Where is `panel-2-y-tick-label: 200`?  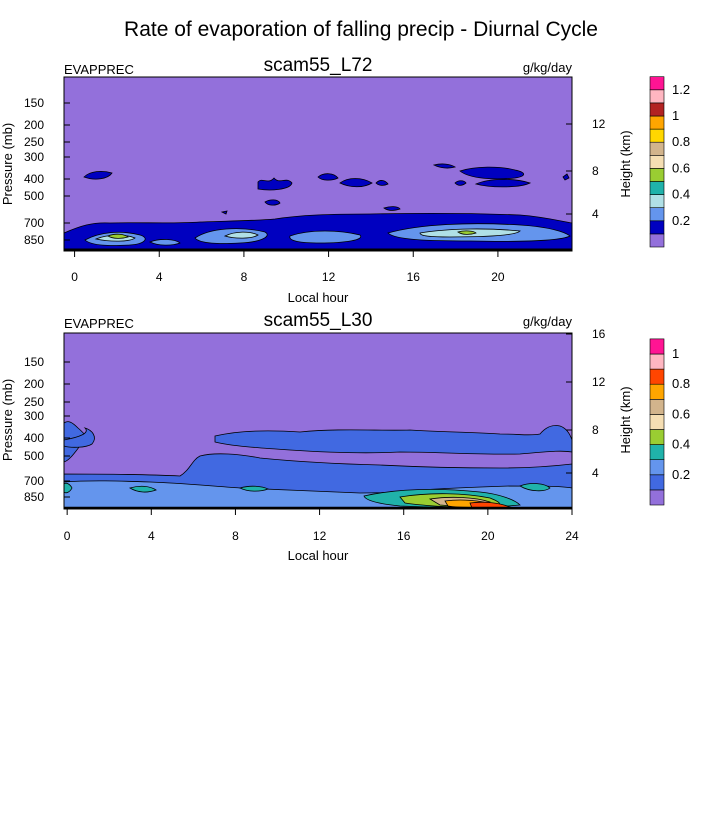
panel-2-y-tick-label: 200 is located at coordinates (34, 384).